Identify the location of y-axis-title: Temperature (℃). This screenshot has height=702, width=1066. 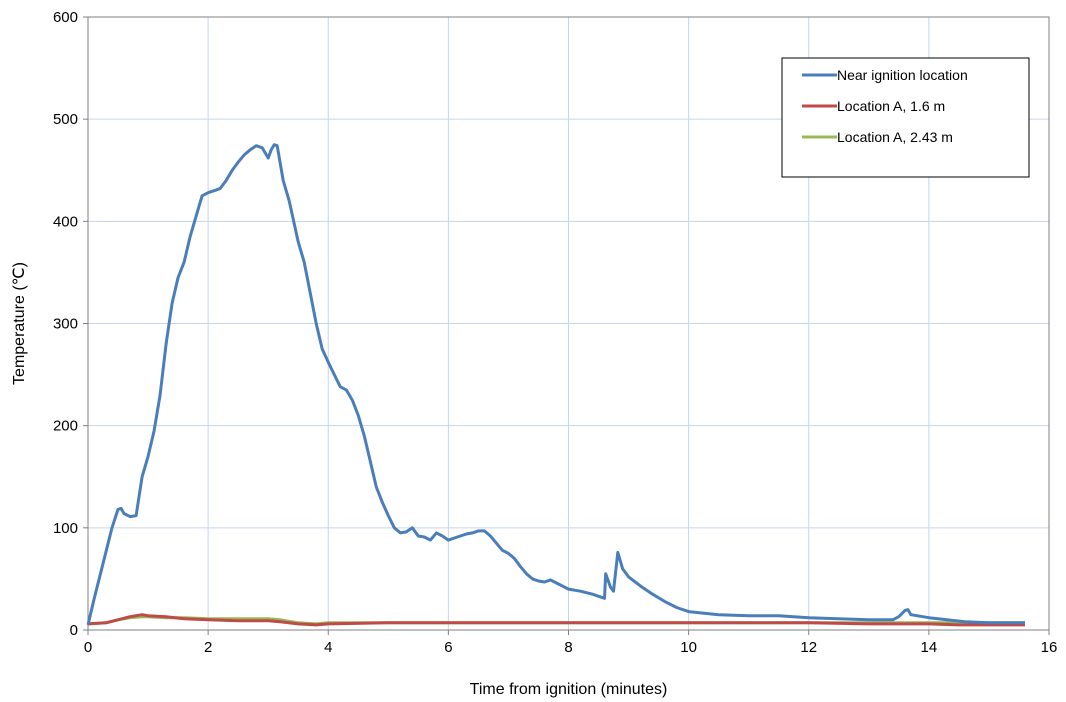
(19, 323).